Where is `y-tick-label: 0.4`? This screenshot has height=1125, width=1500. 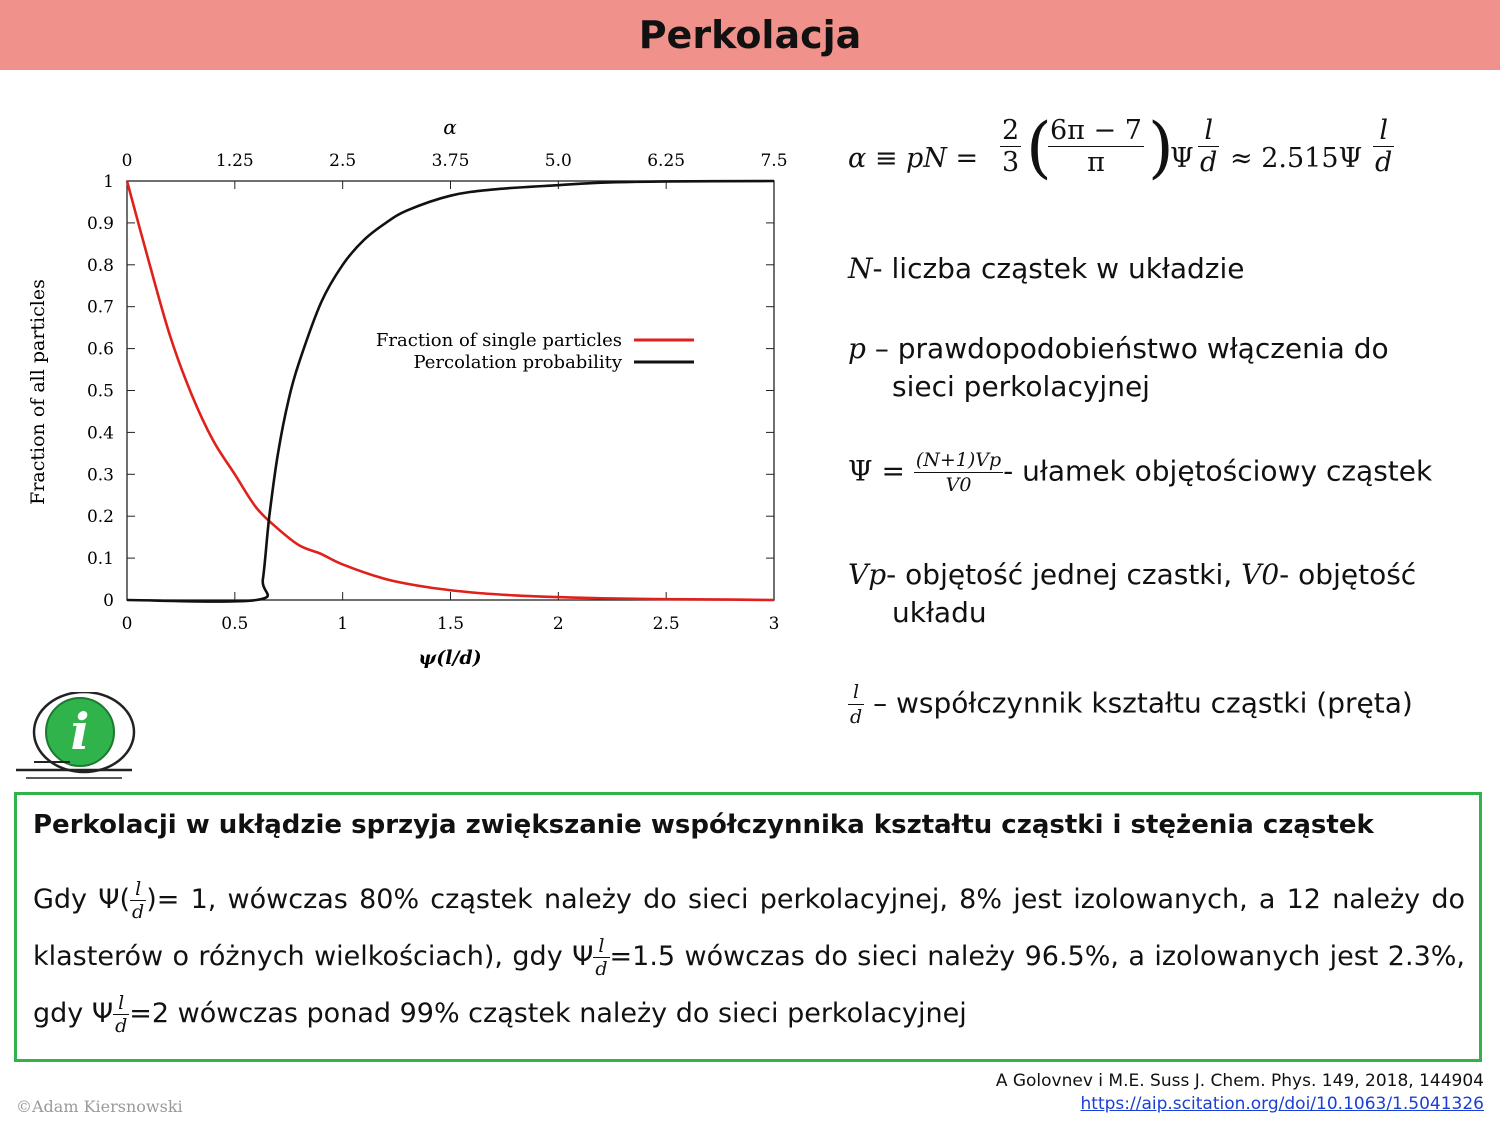
y-tick-label: 0.4 is located at coordinates (100, 433).